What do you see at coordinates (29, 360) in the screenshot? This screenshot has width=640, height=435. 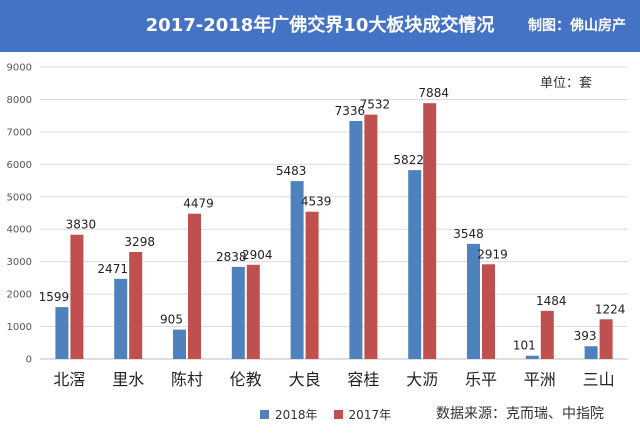 I see `y-tick-label: 0` at bounding box center [29, 360].